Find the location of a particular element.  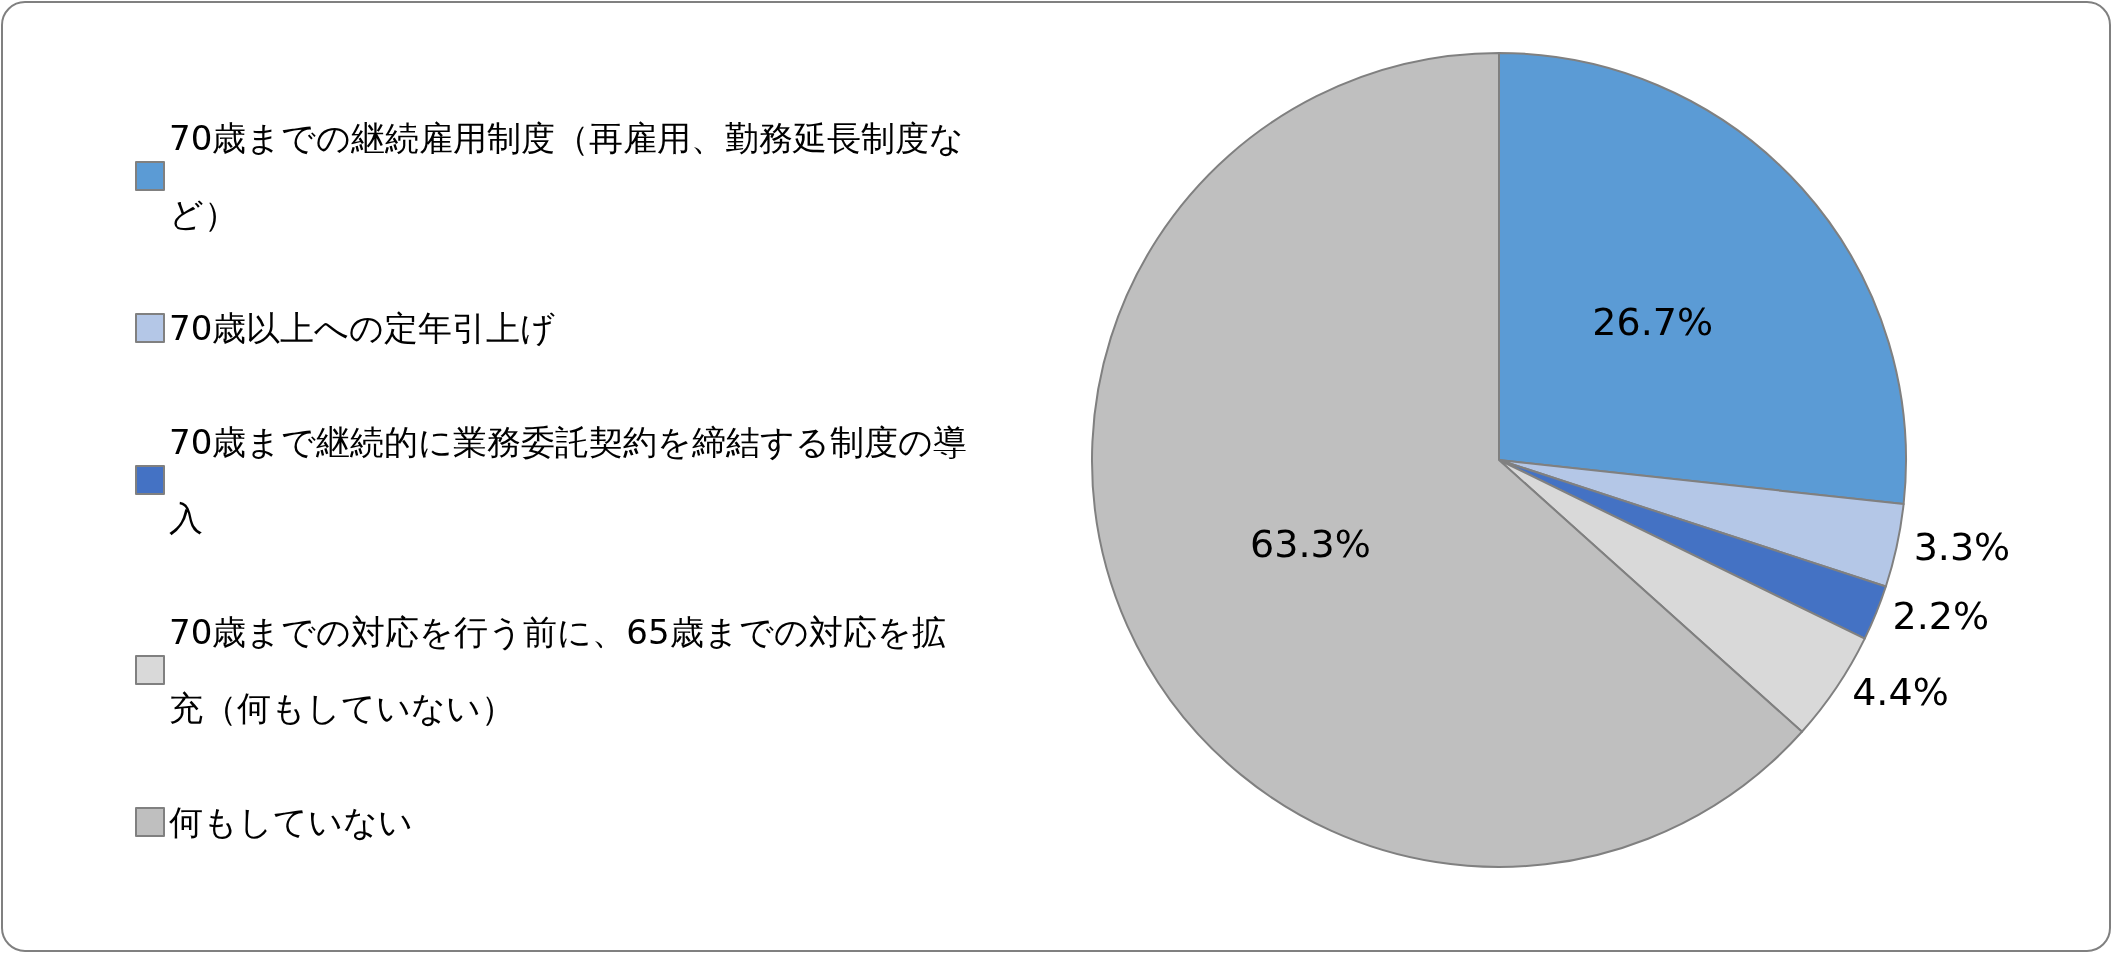

data-label: 4.4% is located at coordinates (1900, 691).